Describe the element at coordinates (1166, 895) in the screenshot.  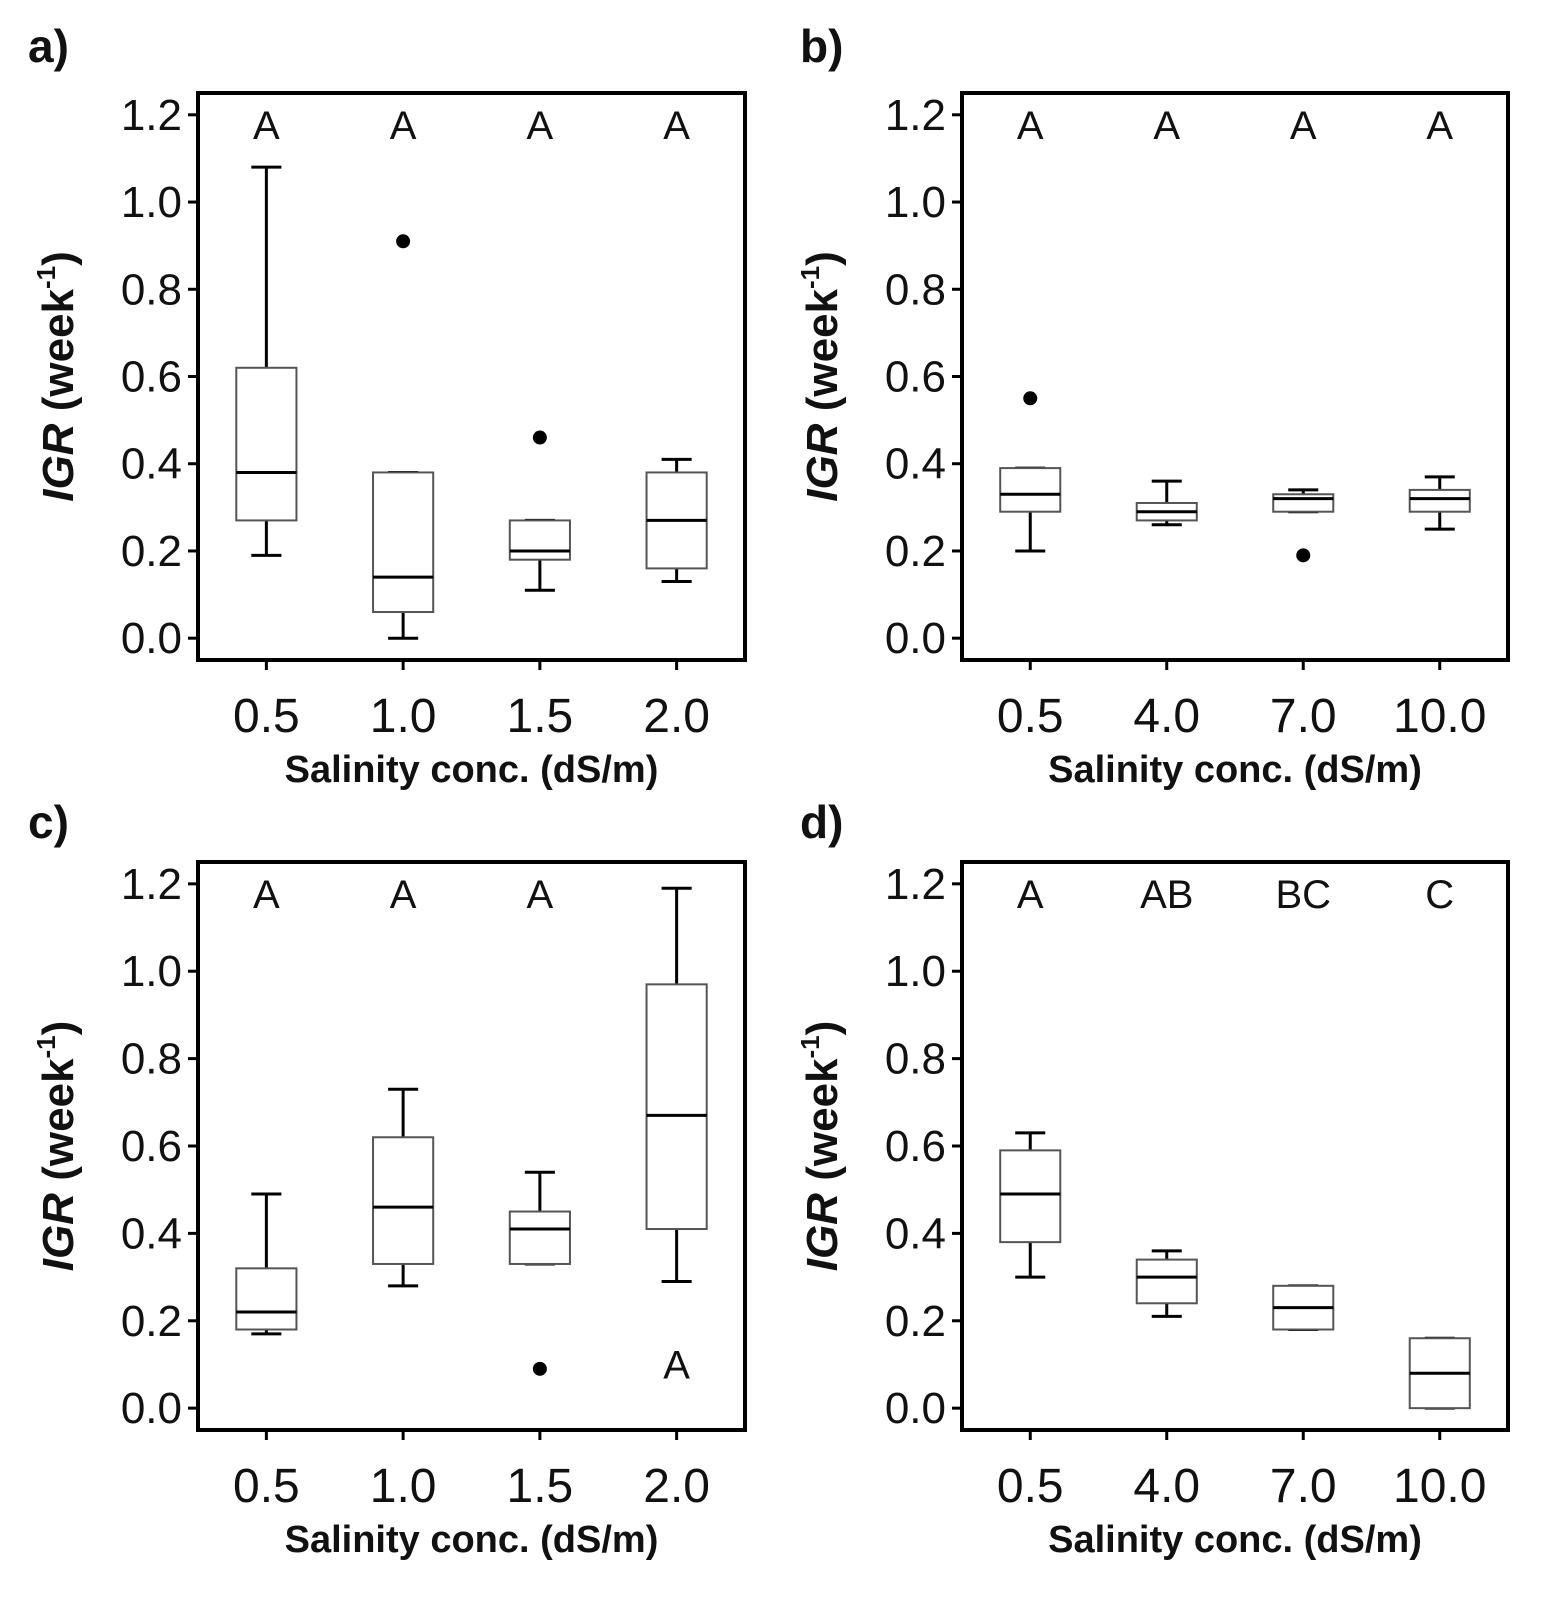
I see `significance-letter: AB` at that location.